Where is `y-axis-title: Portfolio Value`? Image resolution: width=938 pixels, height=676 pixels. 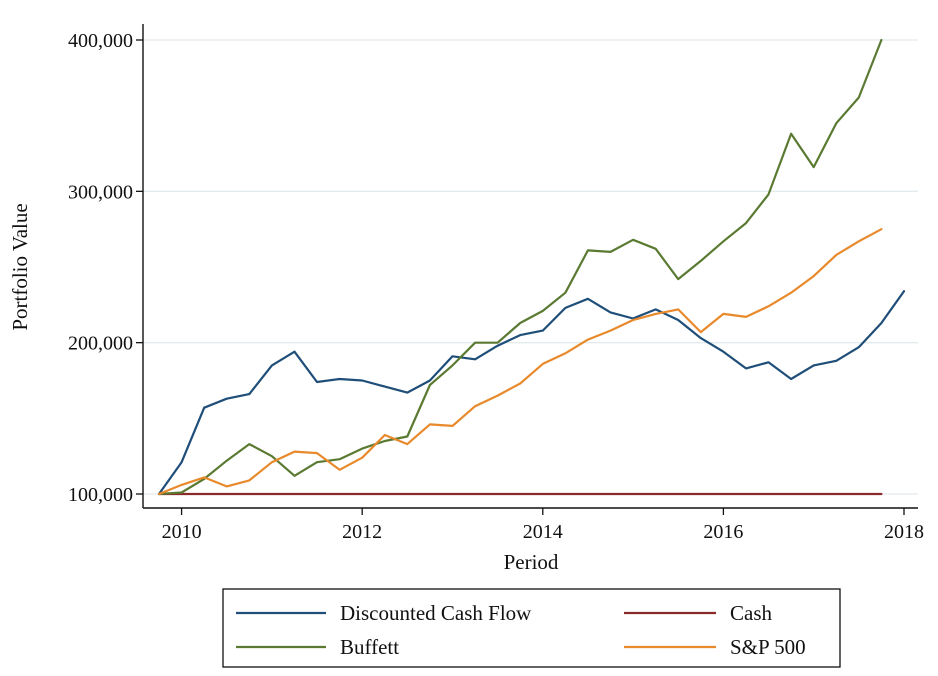
y-axis-title: Portfolio Value is located at coordinates (20, 266).